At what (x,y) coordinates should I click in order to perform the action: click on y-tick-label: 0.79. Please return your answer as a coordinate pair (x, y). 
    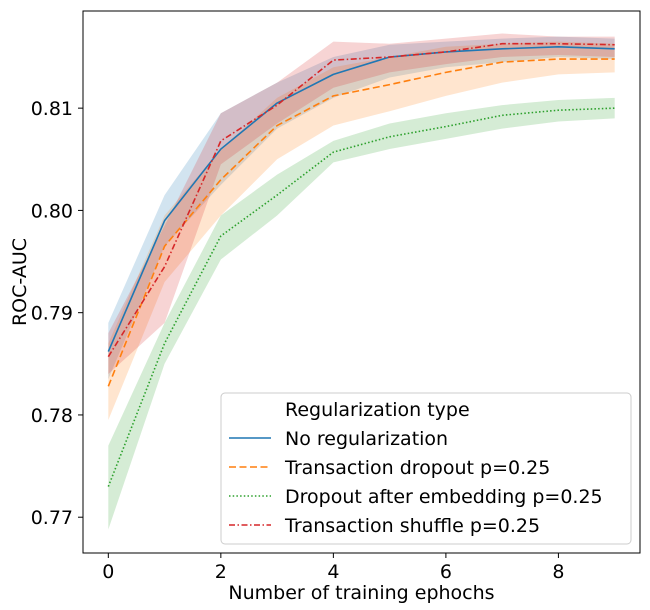
    Looking at the image, I should click on (52, 314).